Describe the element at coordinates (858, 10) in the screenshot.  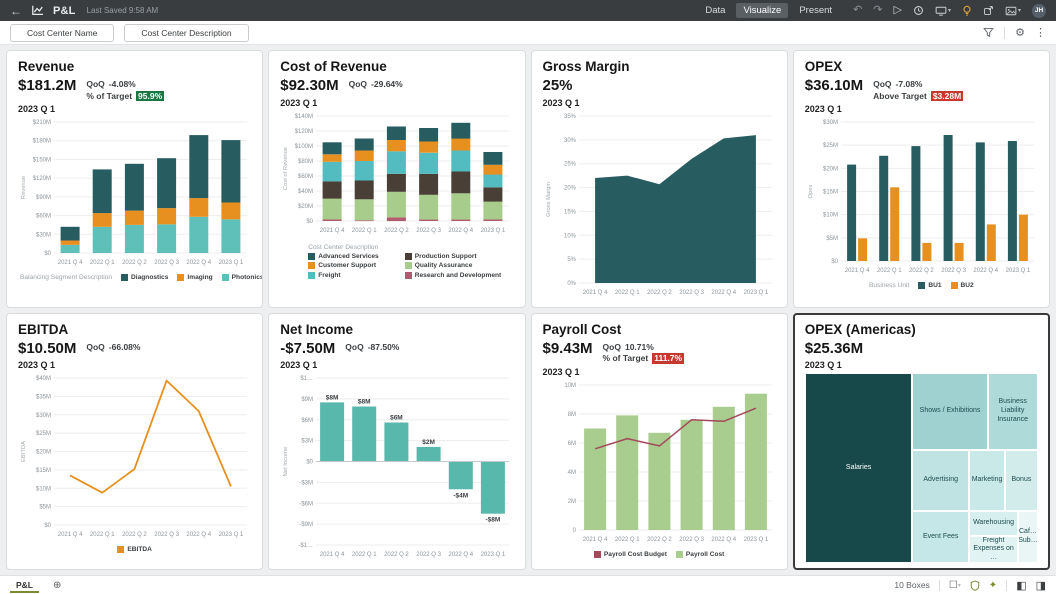
I see `undo-icon: ↶` at that location.